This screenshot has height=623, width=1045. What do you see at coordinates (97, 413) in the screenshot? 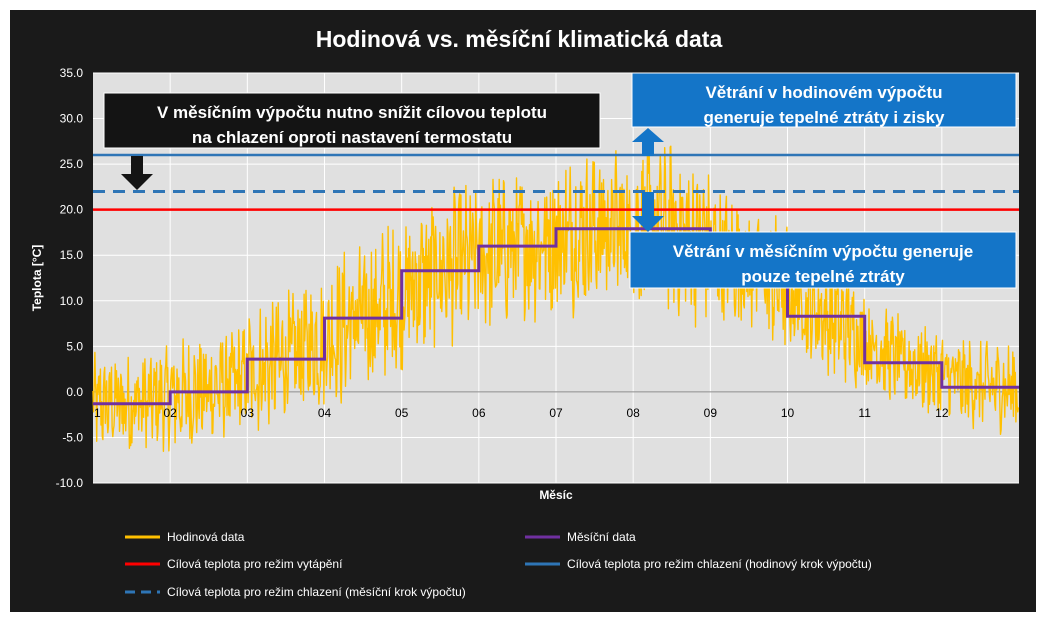
I see `x-tick-label: 1` at bounding box center [97, 413].